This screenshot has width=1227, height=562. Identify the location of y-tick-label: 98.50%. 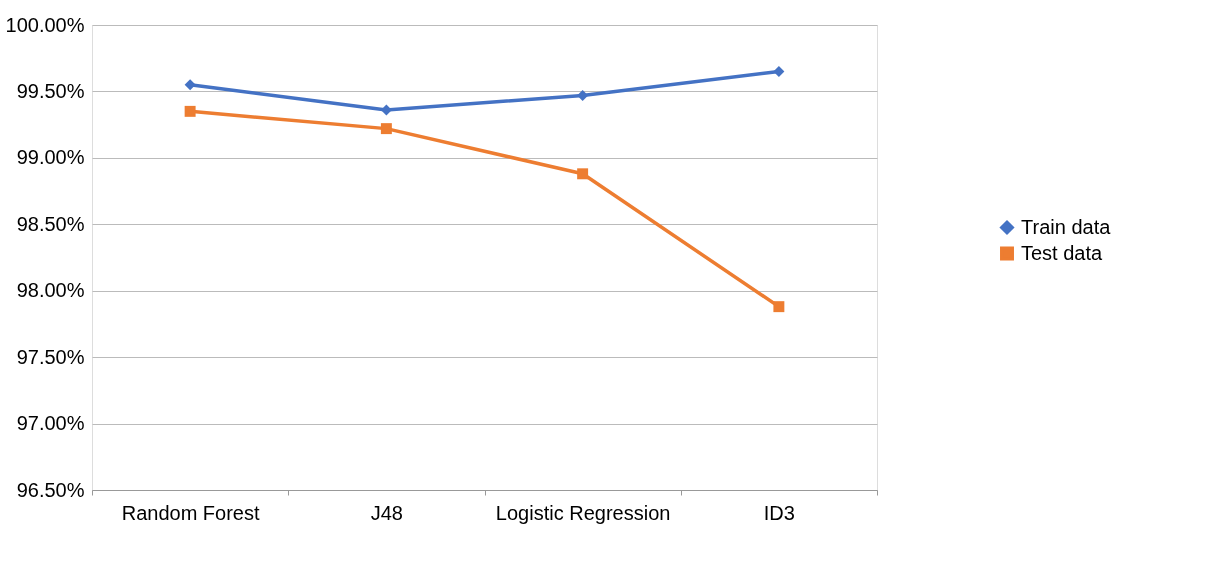
(50, 223).